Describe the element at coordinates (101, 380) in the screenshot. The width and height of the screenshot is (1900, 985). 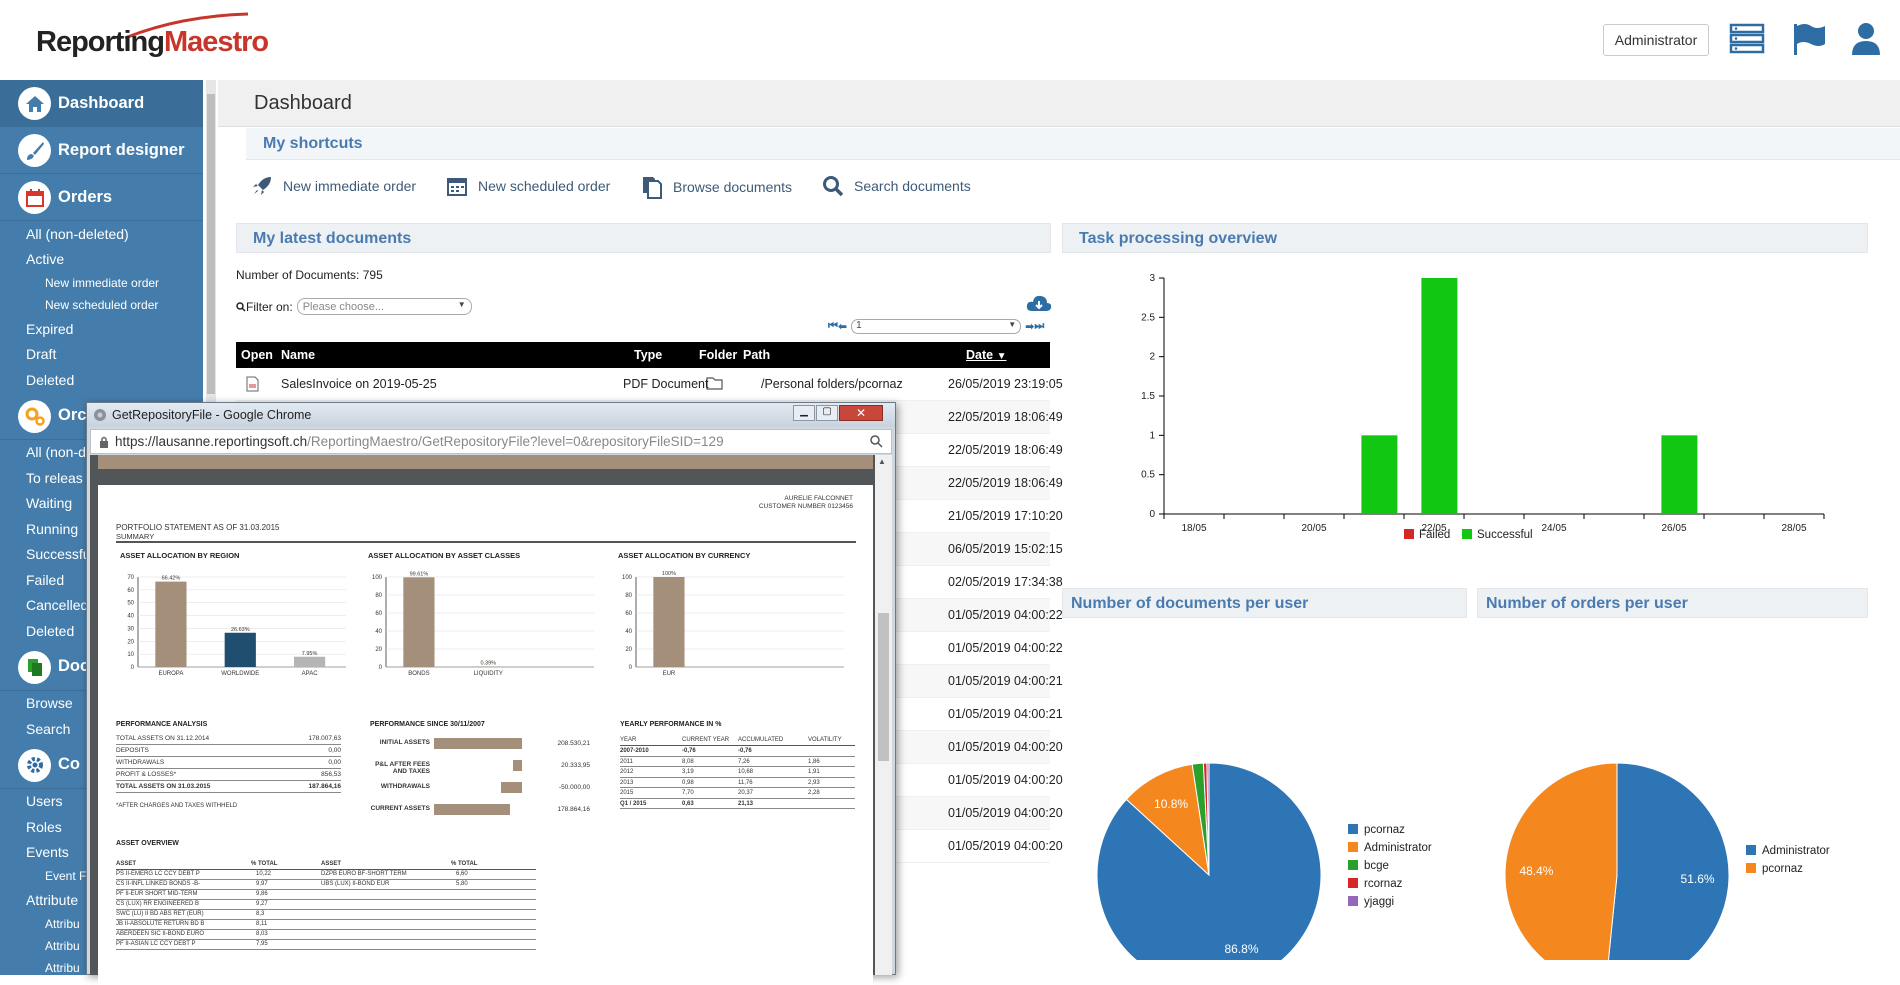
I see `sidebar-item-orders-deleted: Deleted` at that location.